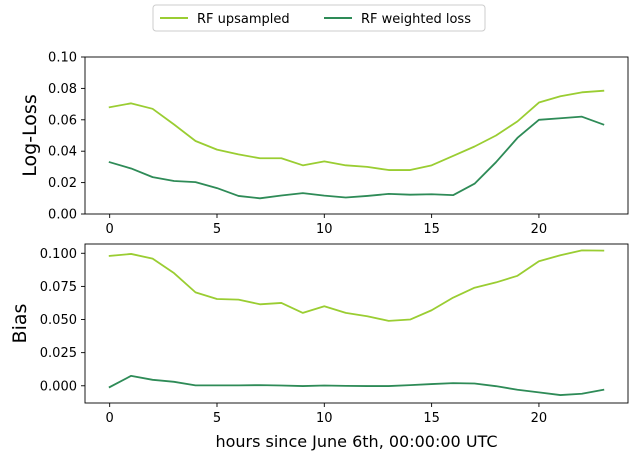 The height and width of the screenshot is (460, 637). I want to click on bias-xtick-label-0: 0, so click(110, 418).